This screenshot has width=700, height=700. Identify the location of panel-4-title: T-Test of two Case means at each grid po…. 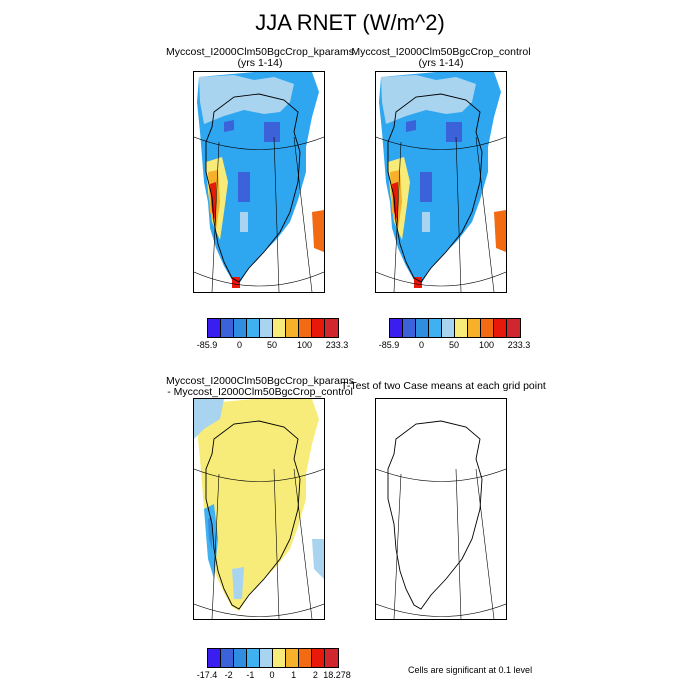
(443, 386).